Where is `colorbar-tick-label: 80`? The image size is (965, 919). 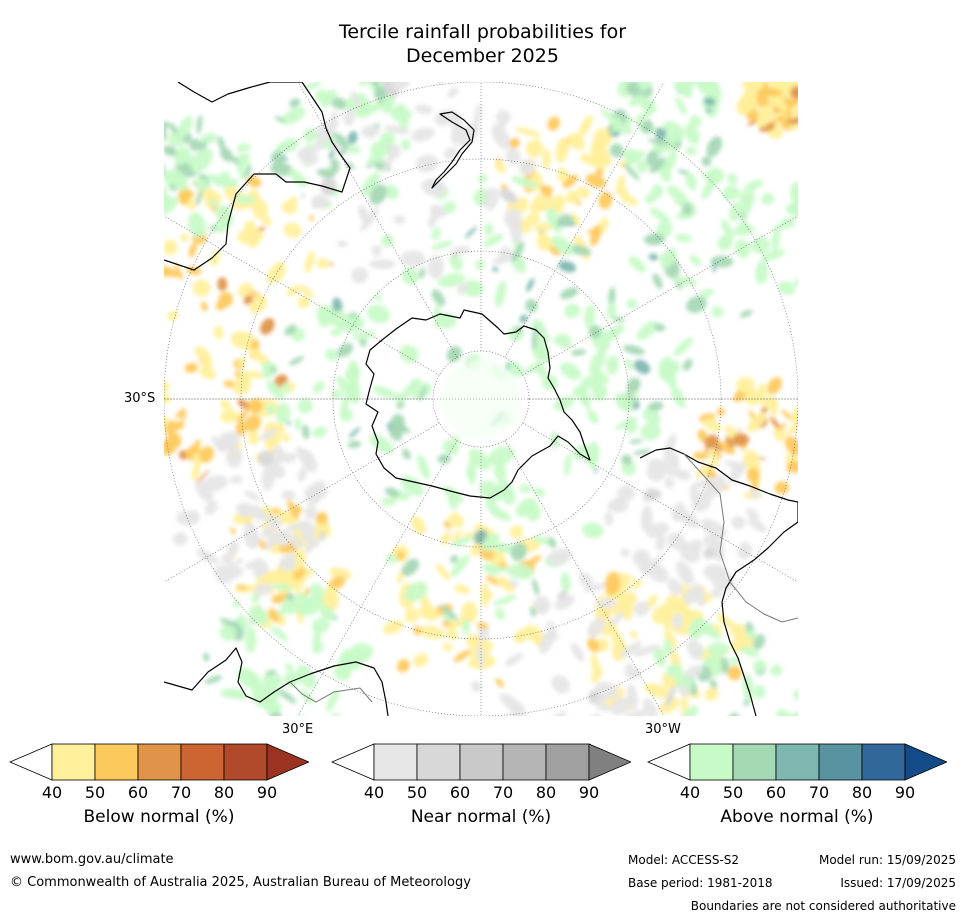
colorbar-tick-label: 80 is located at coordinates (224, 792).